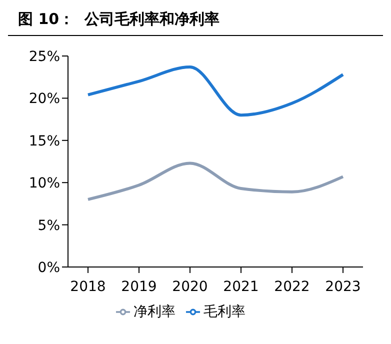 The width and height of the screenshot is (391, 344). What do you see at coordinates (44, 184) in the screenshot?
I see `y-tick-label: 10%` at bounding box center [44, 184].